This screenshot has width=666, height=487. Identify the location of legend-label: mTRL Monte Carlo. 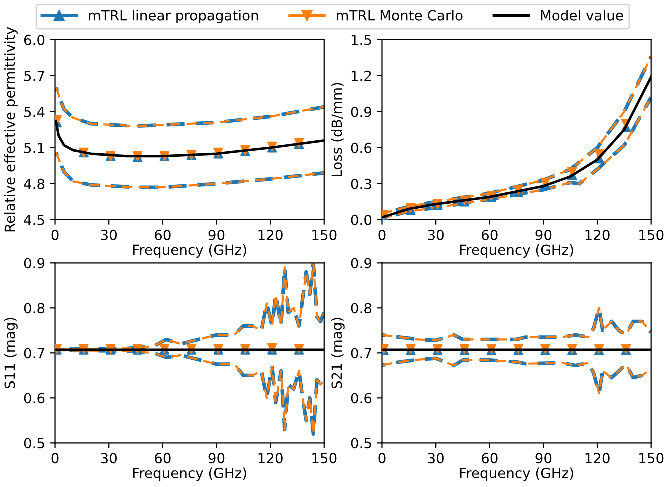
(400, 15).